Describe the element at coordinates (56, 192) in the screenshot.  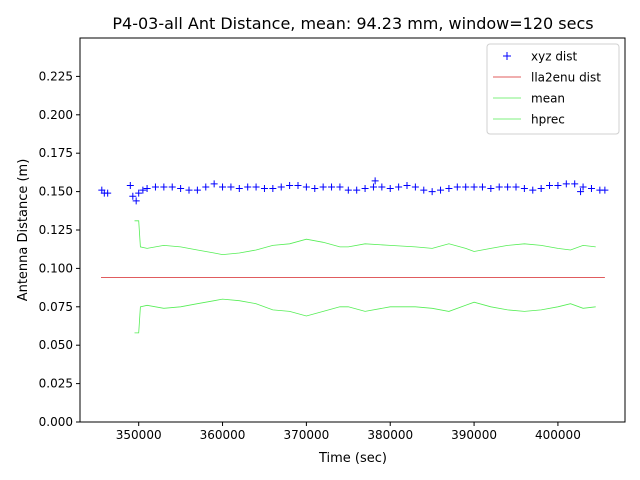
I see `y-tick-label: 0.150` at that location.